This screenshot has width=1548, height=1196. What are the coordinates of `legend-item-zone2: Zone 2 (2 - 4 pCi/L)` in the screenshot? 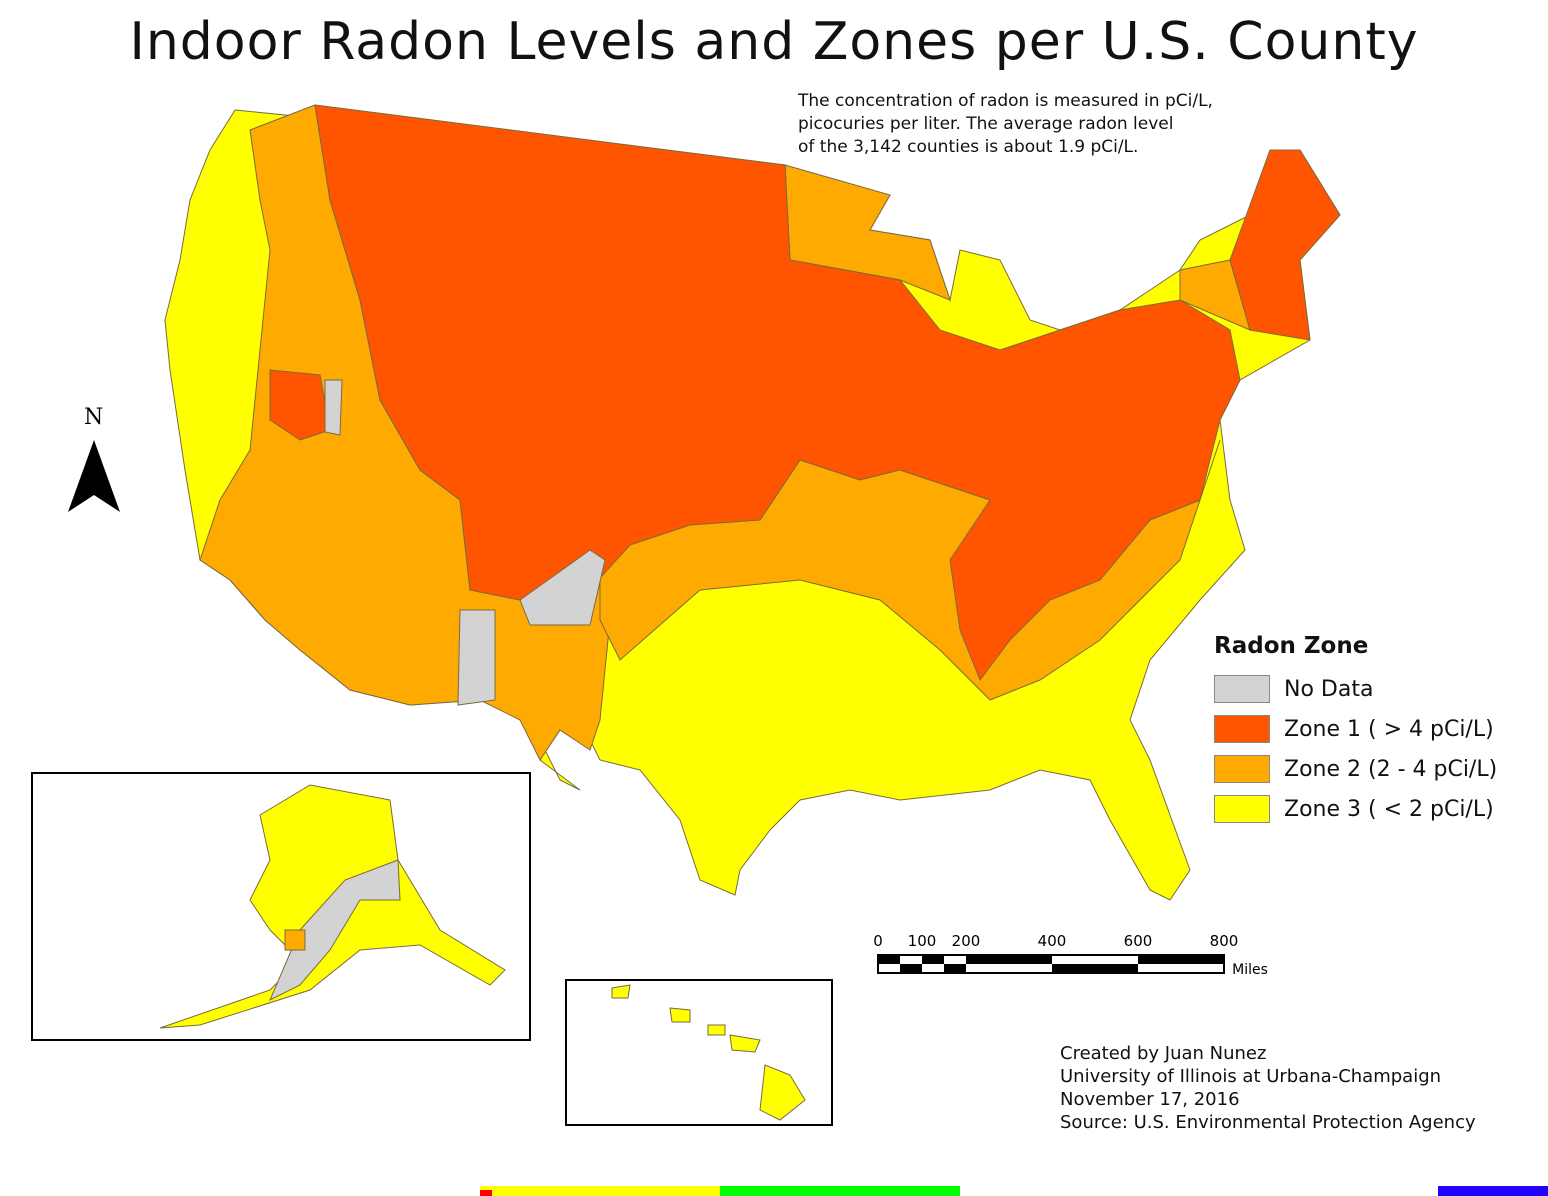 It's located at (1355, 769).